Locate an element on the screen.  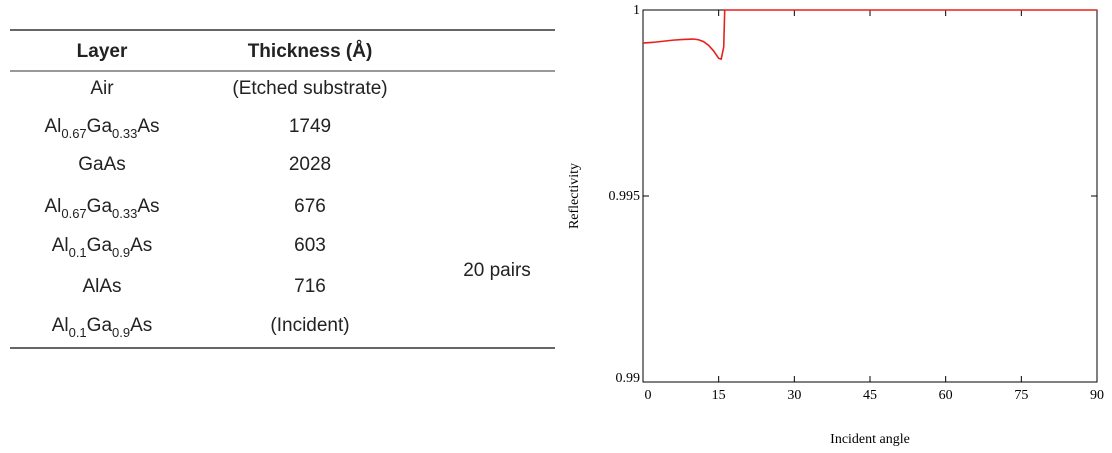
y-tick-label: 0.995 is located at coordinates (625, 196).